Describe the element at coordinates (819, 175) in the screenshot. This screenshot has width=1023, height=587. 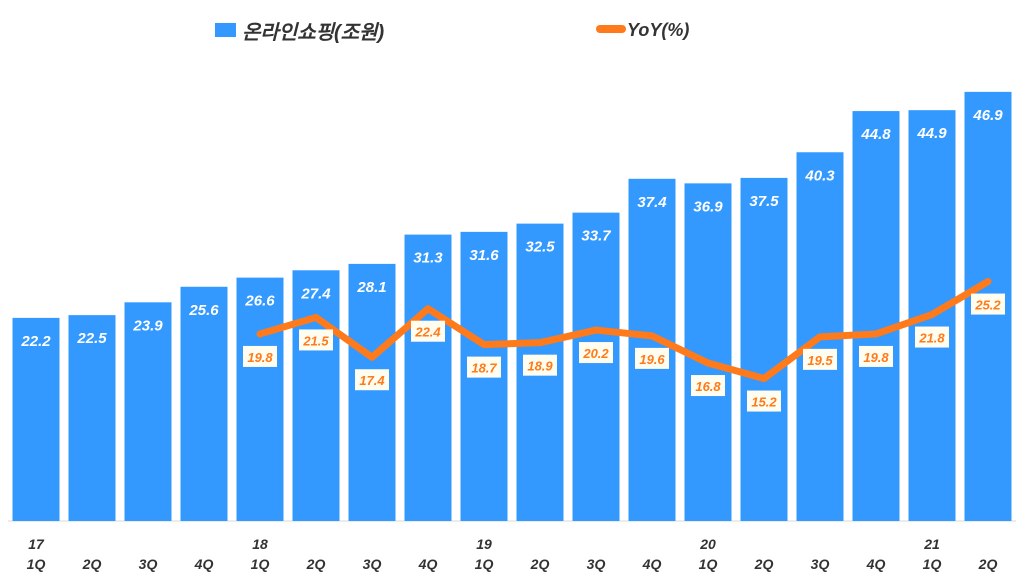
I see `bar-value-label: 40.3` at that location.